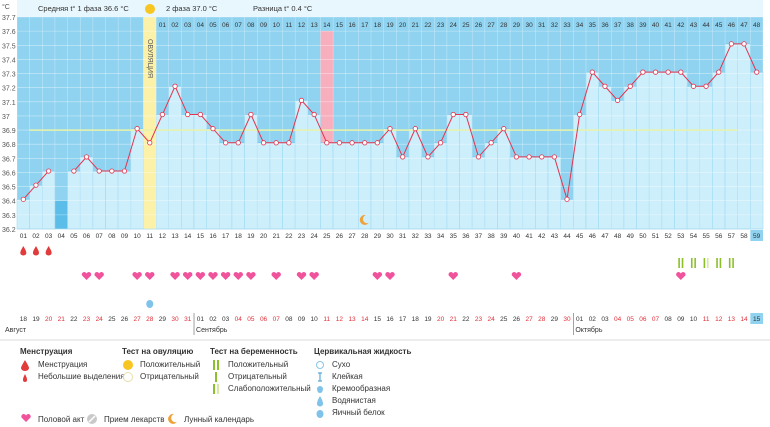 This screenshot has width=770, height=427. What do you see at coordinates (128, 365) in the screenshot?
I see `positive-circle-icon` at bounding box center [128, 365].